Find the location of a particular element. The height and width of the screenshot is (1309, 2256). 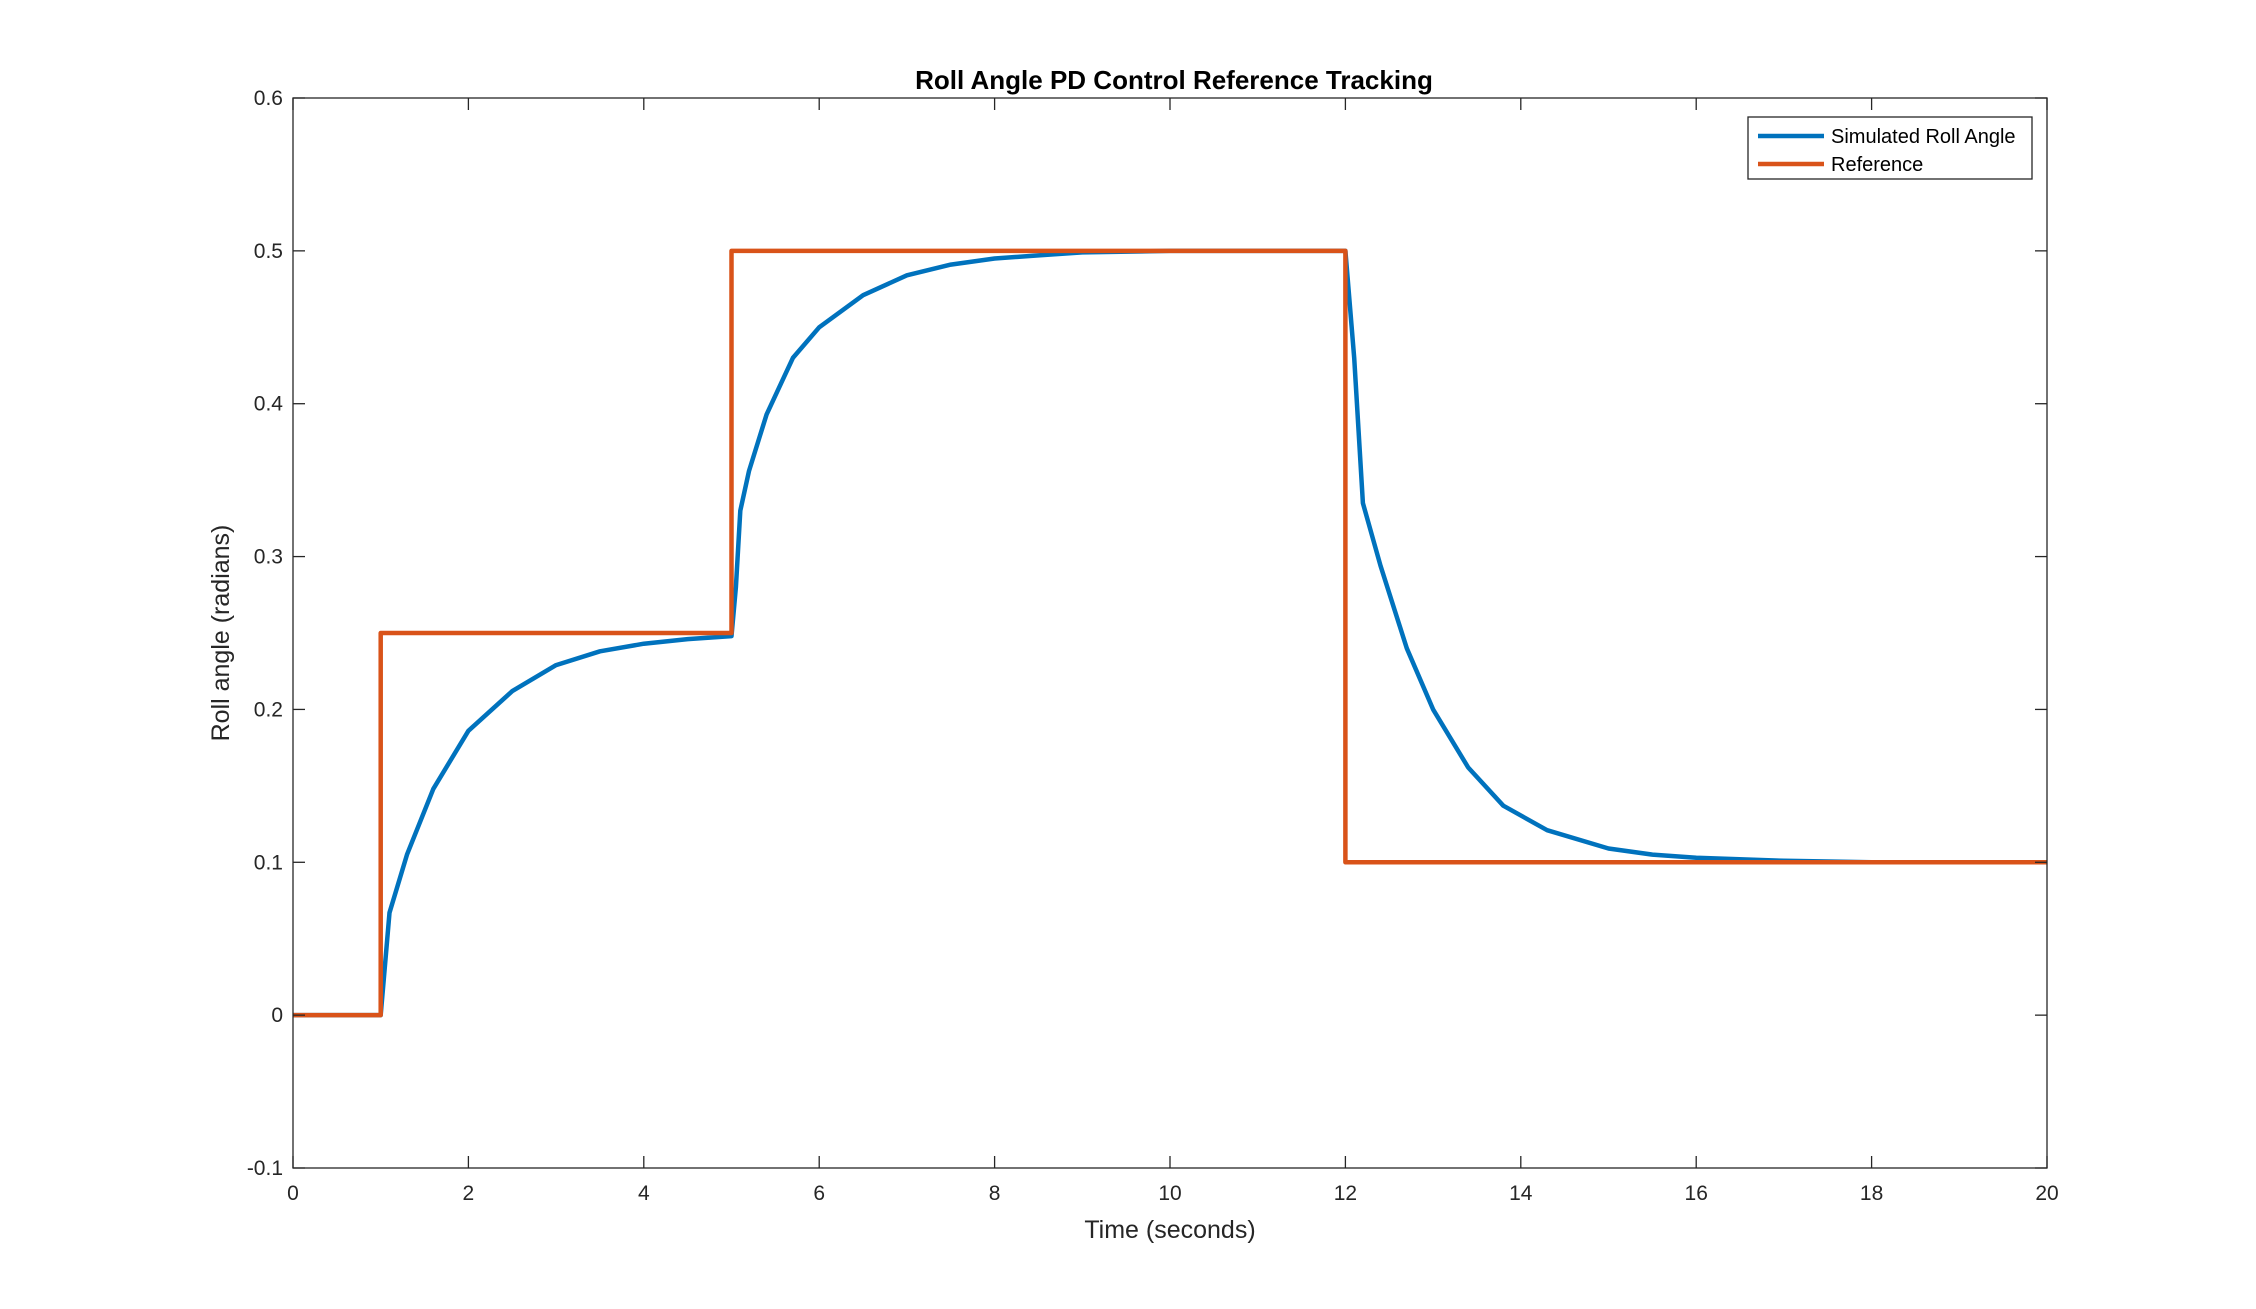

x-tick-label: 20 is located at coordinates (2046, 1193).